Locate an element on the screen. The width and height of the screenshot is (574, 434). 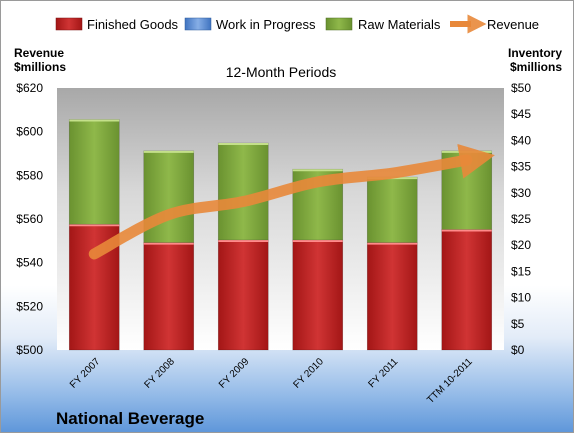
left-tick-label: $560 is located at coordinates (29, 219).